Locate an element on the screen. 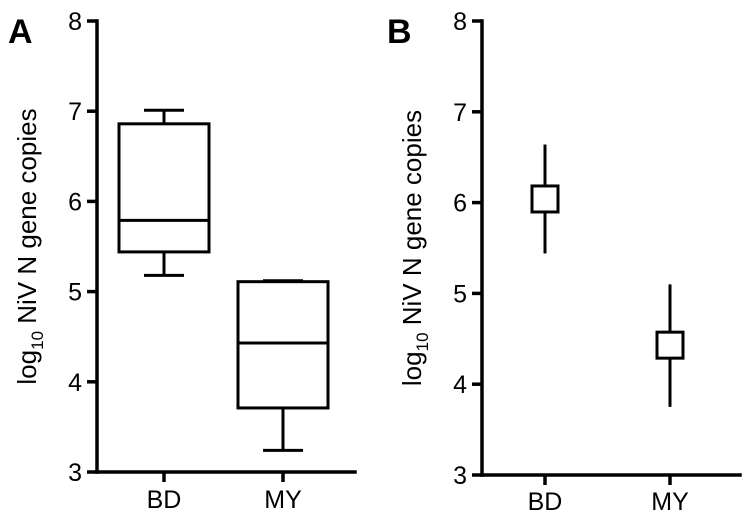  panel-letter: B is located at coordinates (399, 32).